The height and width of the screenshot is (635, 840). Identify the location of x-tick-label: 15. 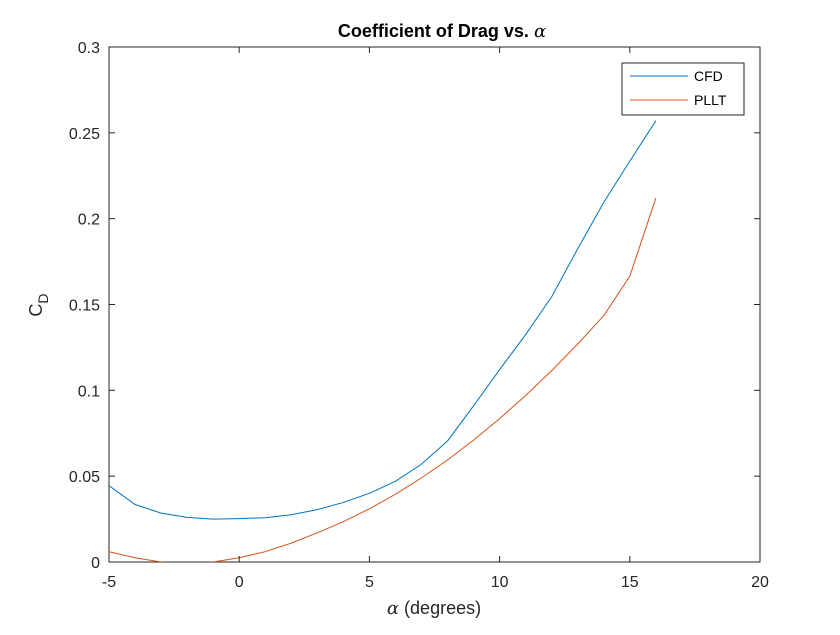
(630, 582).